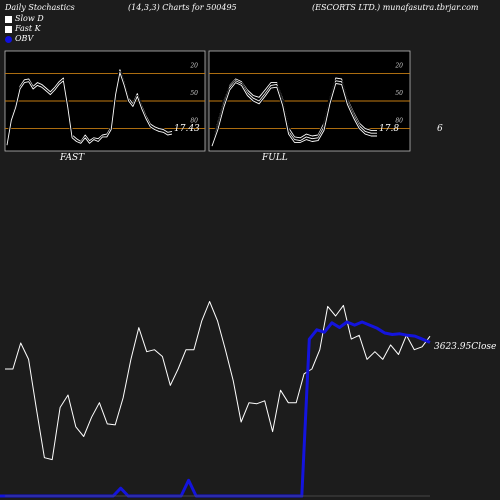 This screenshot has width=500, height=500. I want to click on full-tick-label-80: 20, so click(398, 65).